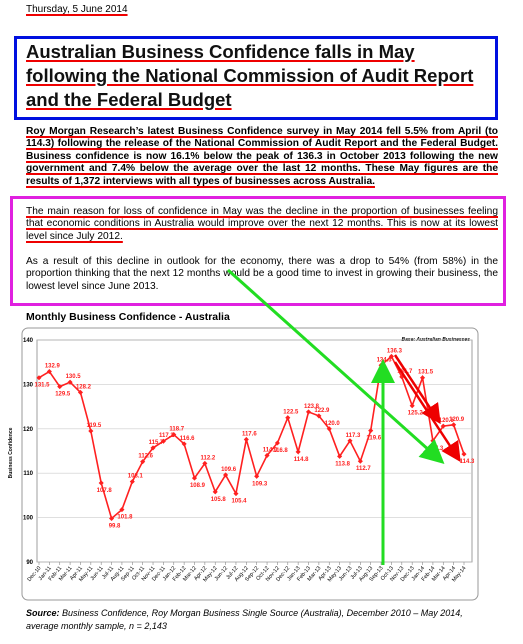 This screenshot has height=644, width=523. What do you see at coordinates (291, 413) in the screenshot?
I see `data-label: 122.5` at bounding box center [291, 413].